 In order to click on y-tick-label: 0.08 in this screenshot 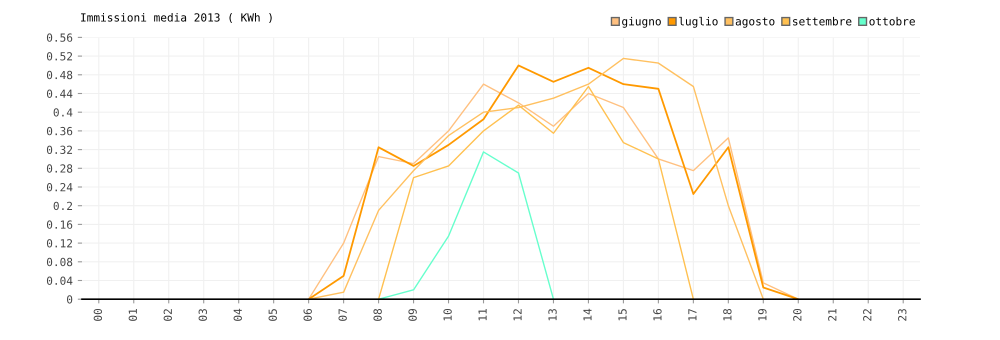, I will do `click(59, 262)`.